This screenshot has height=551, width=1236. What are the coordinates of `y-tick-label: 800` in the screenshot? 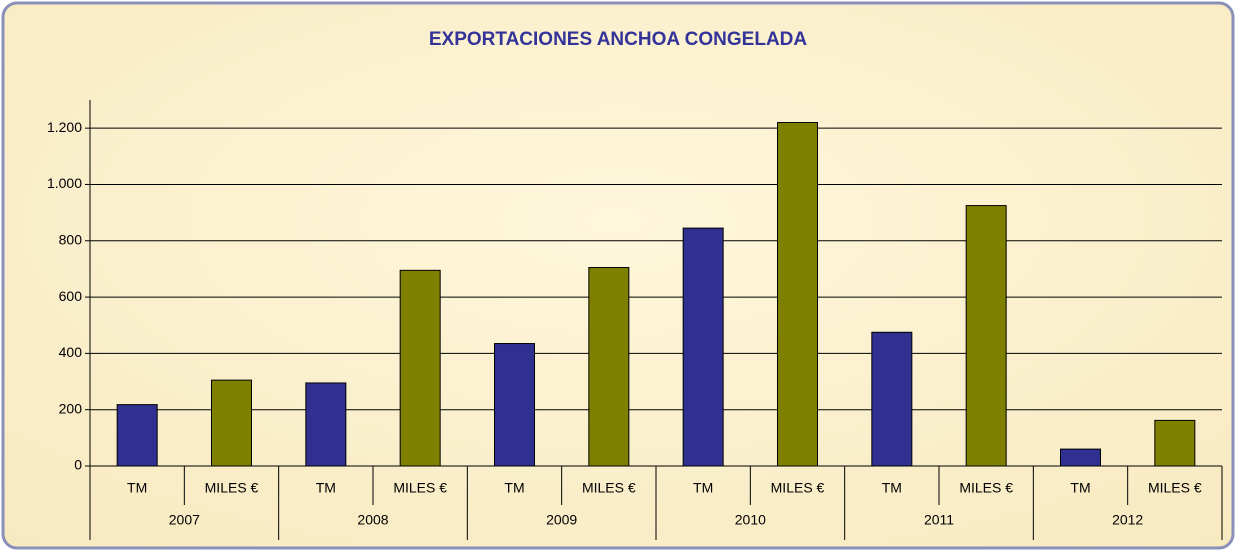 It's located at (71, 239).